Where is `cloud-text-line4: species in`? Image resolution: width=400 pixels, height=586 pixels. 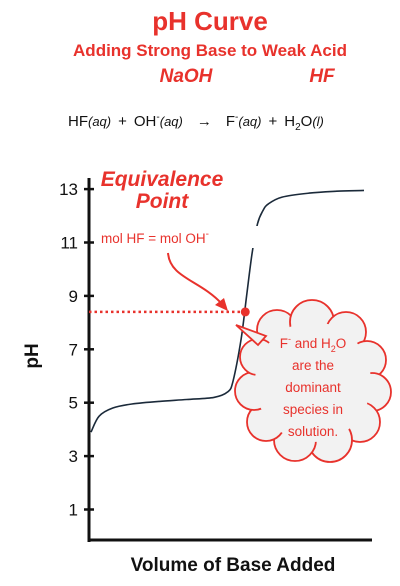 cloud-text-line4: species in is located at coordinates (313, 409).